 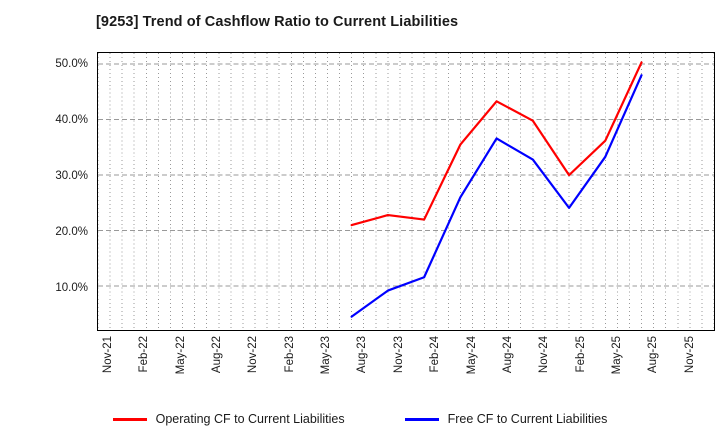 What do you see at coordinates (689, 355) in the screenshot?
I see `x-axis-label: Nov-25` at bounding box center [689, 355].